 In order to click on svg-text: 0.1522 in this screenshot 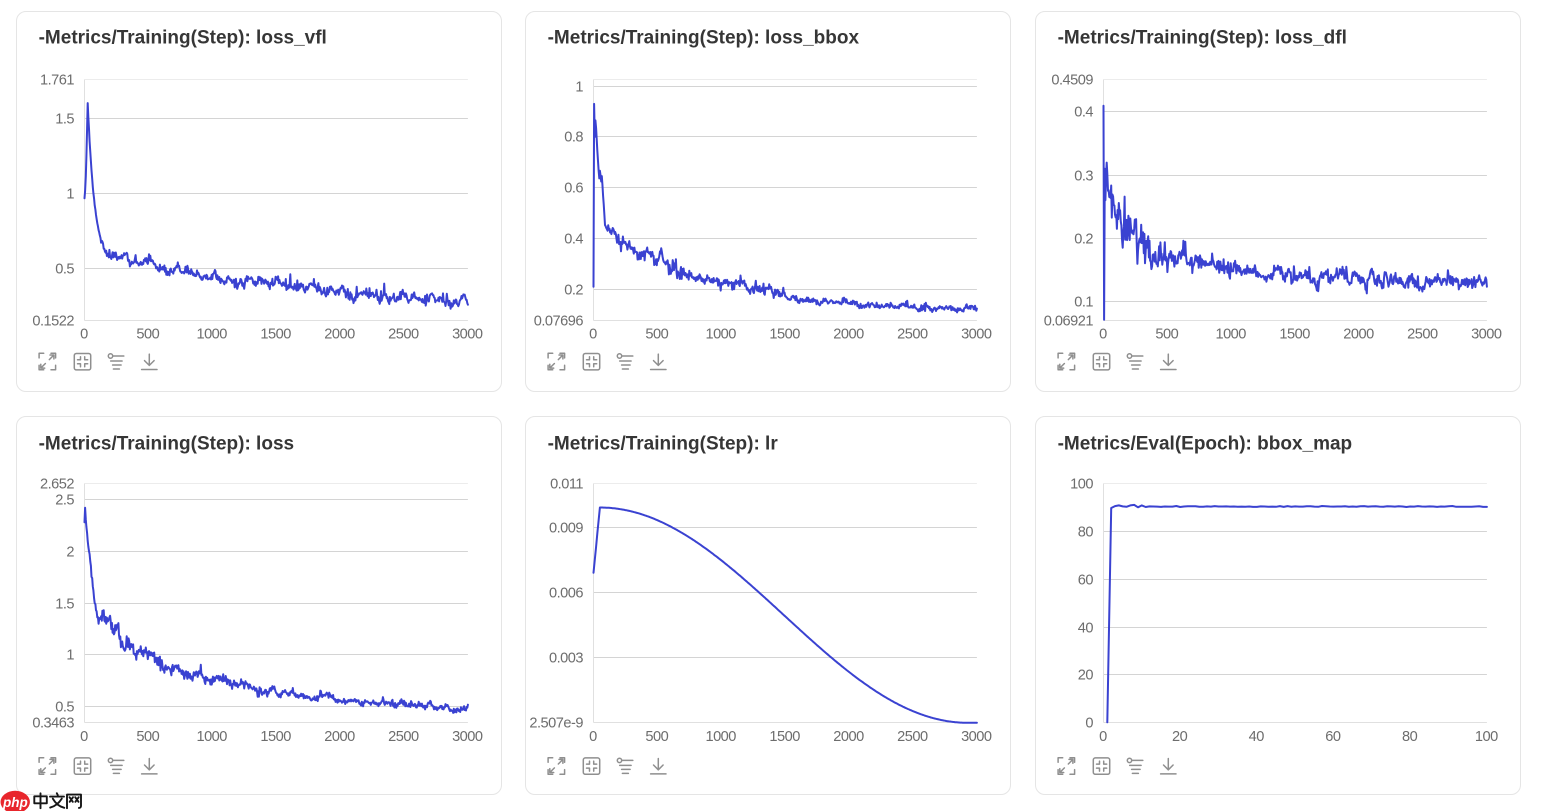, I will do `click(53, 321)`.